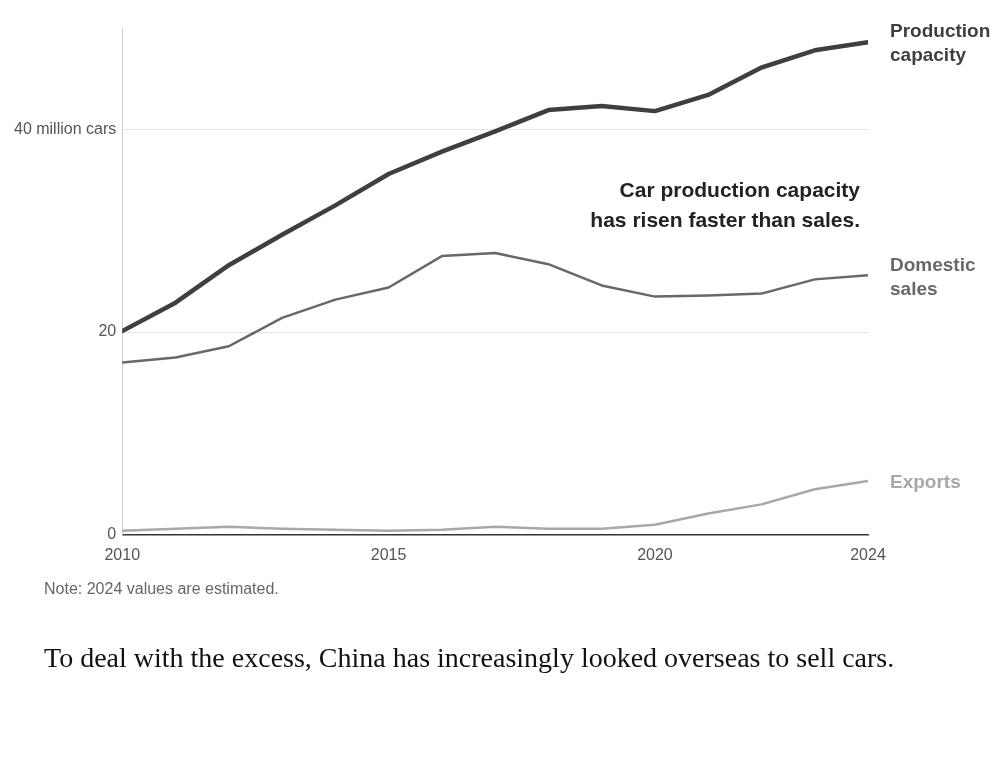  Describe the element at coordinates (940, 43) in the screenshot. I see `series-label: Production capacity` at that location.